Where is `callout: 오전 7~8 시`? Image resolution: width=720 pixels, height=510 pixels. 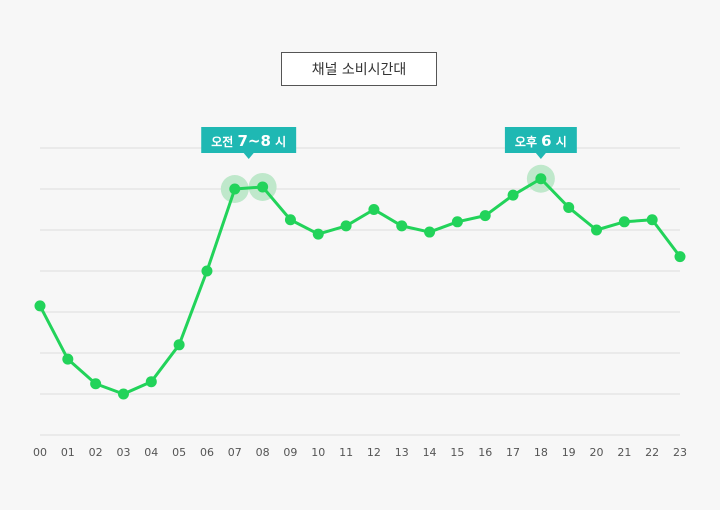
callout: 오전 7~8 시 is located at coordinates (249, 143).